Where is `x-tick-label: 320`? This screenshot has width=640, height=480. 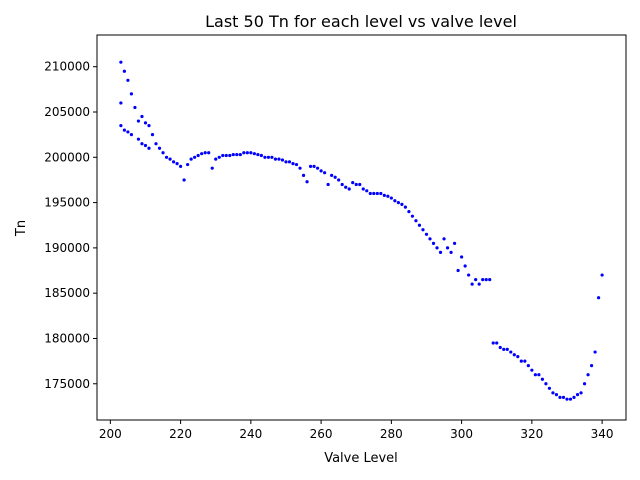 x-tick-label: 320 is located at coordinates (531, 434).